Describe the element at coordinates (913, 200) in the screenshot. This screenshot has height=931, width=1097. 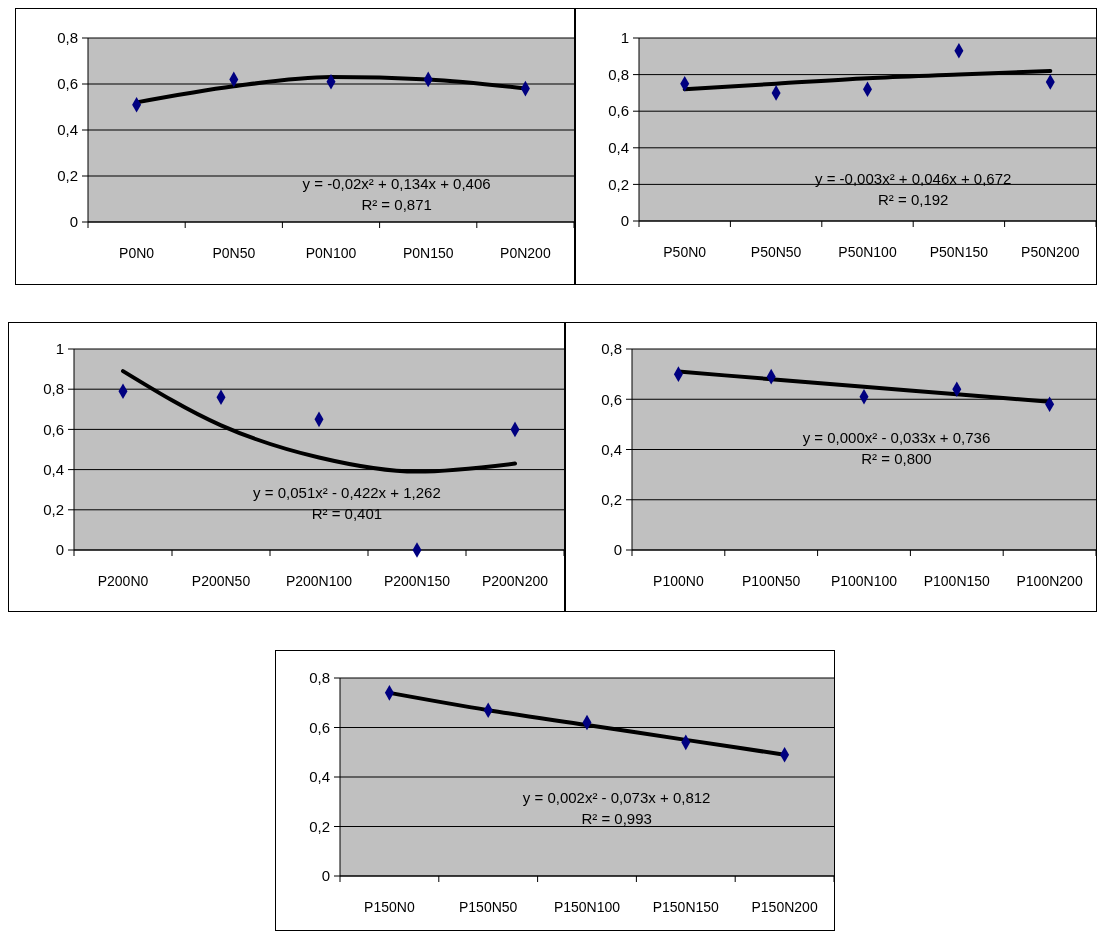
I see `annotation: R² = 0,192` at that location.